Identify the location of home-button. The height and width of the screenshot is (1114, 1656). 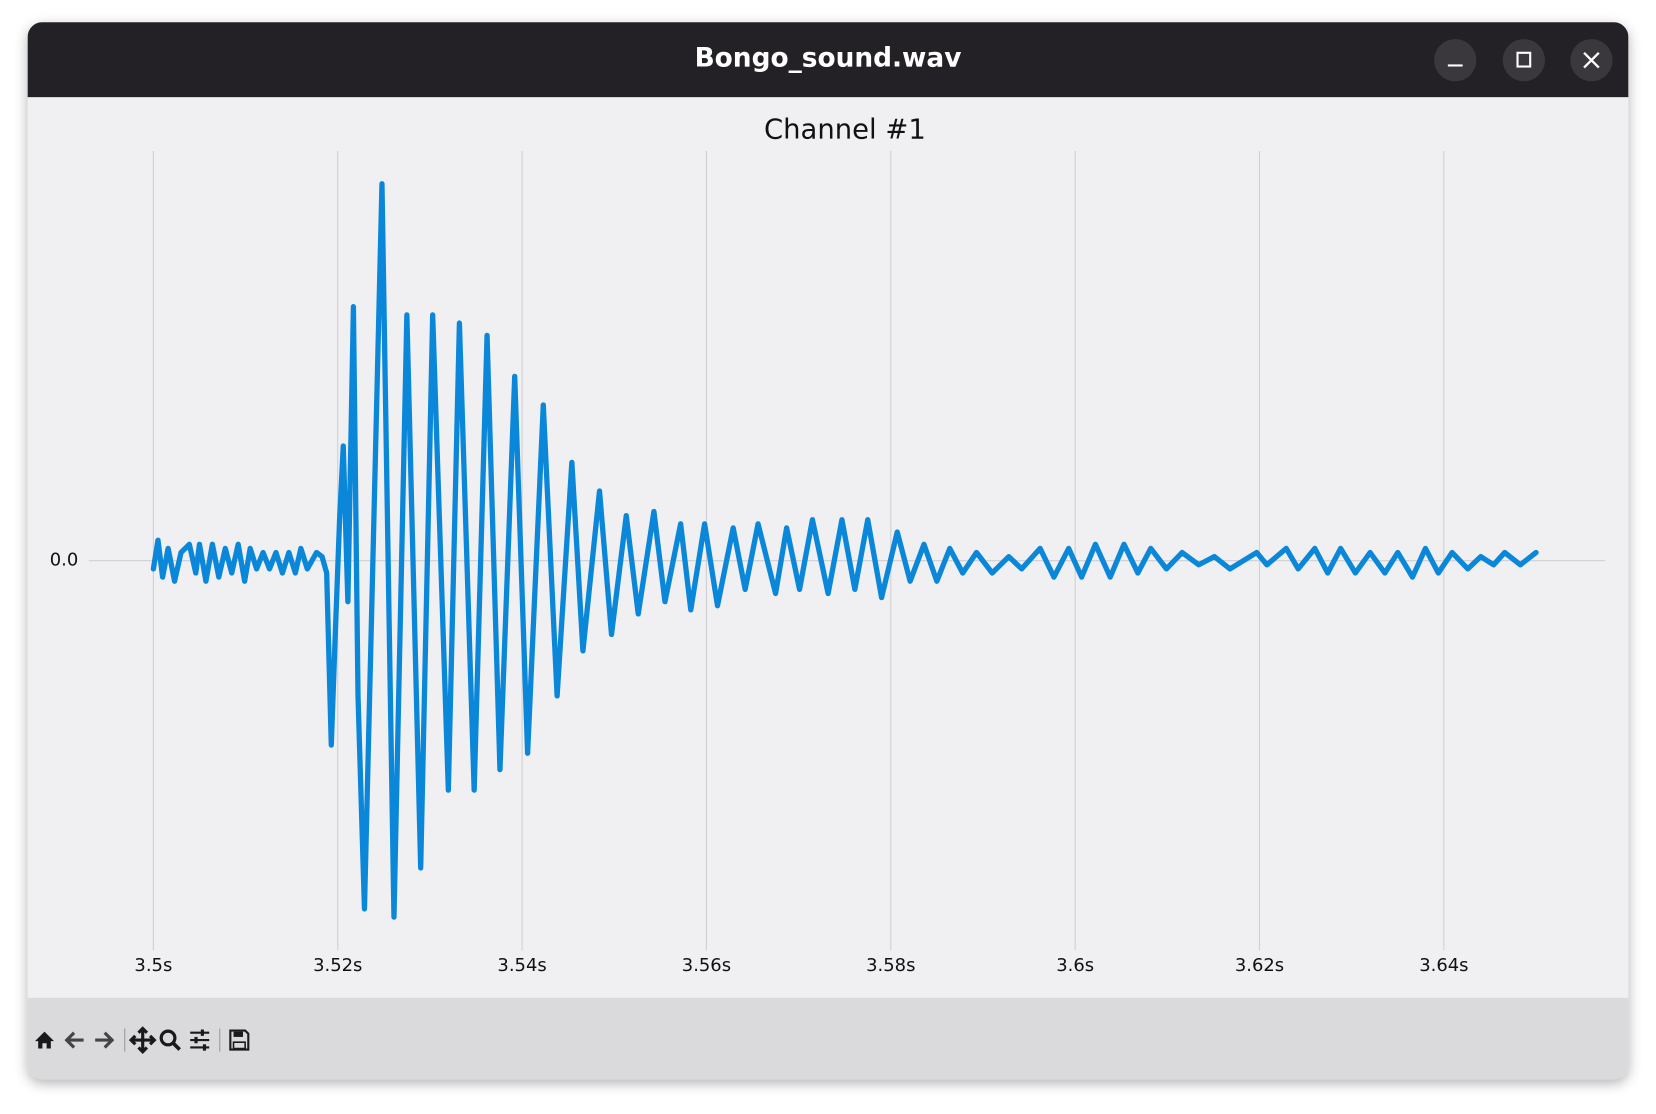
(45, 1040).